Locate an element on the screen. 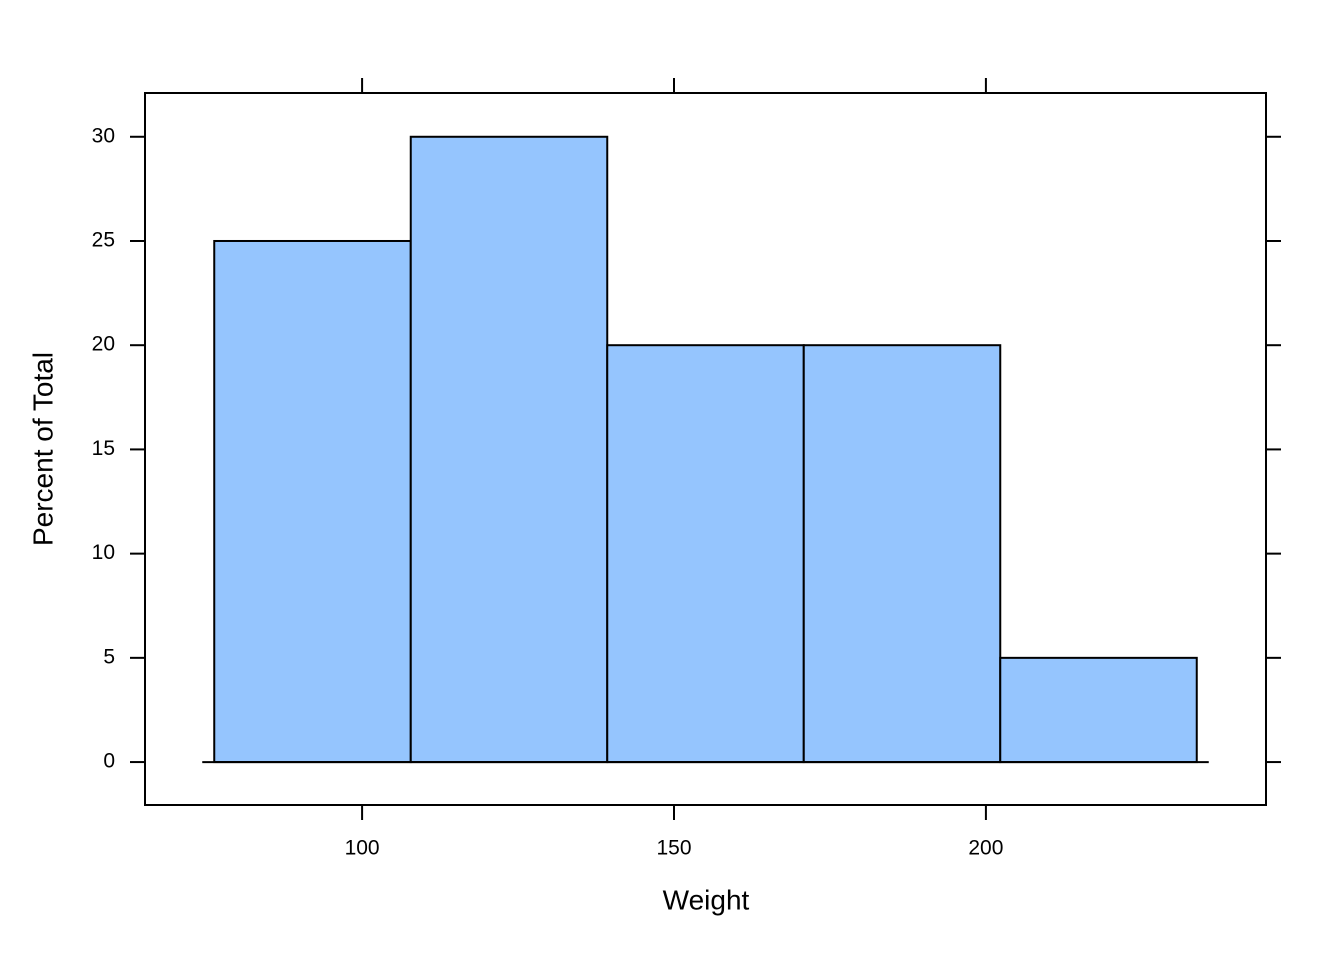 The image size is (1344, 960). x-tick-label: 100 is located at coordinates (362, 848).